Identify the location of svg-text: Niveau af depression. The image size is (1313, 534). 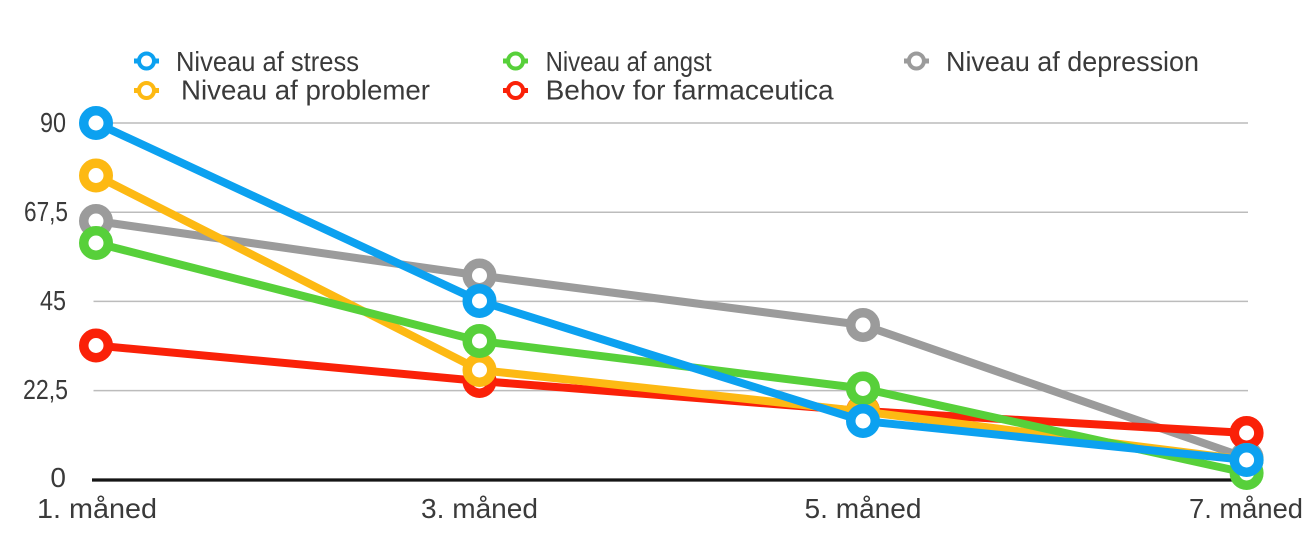
(1072, 61).